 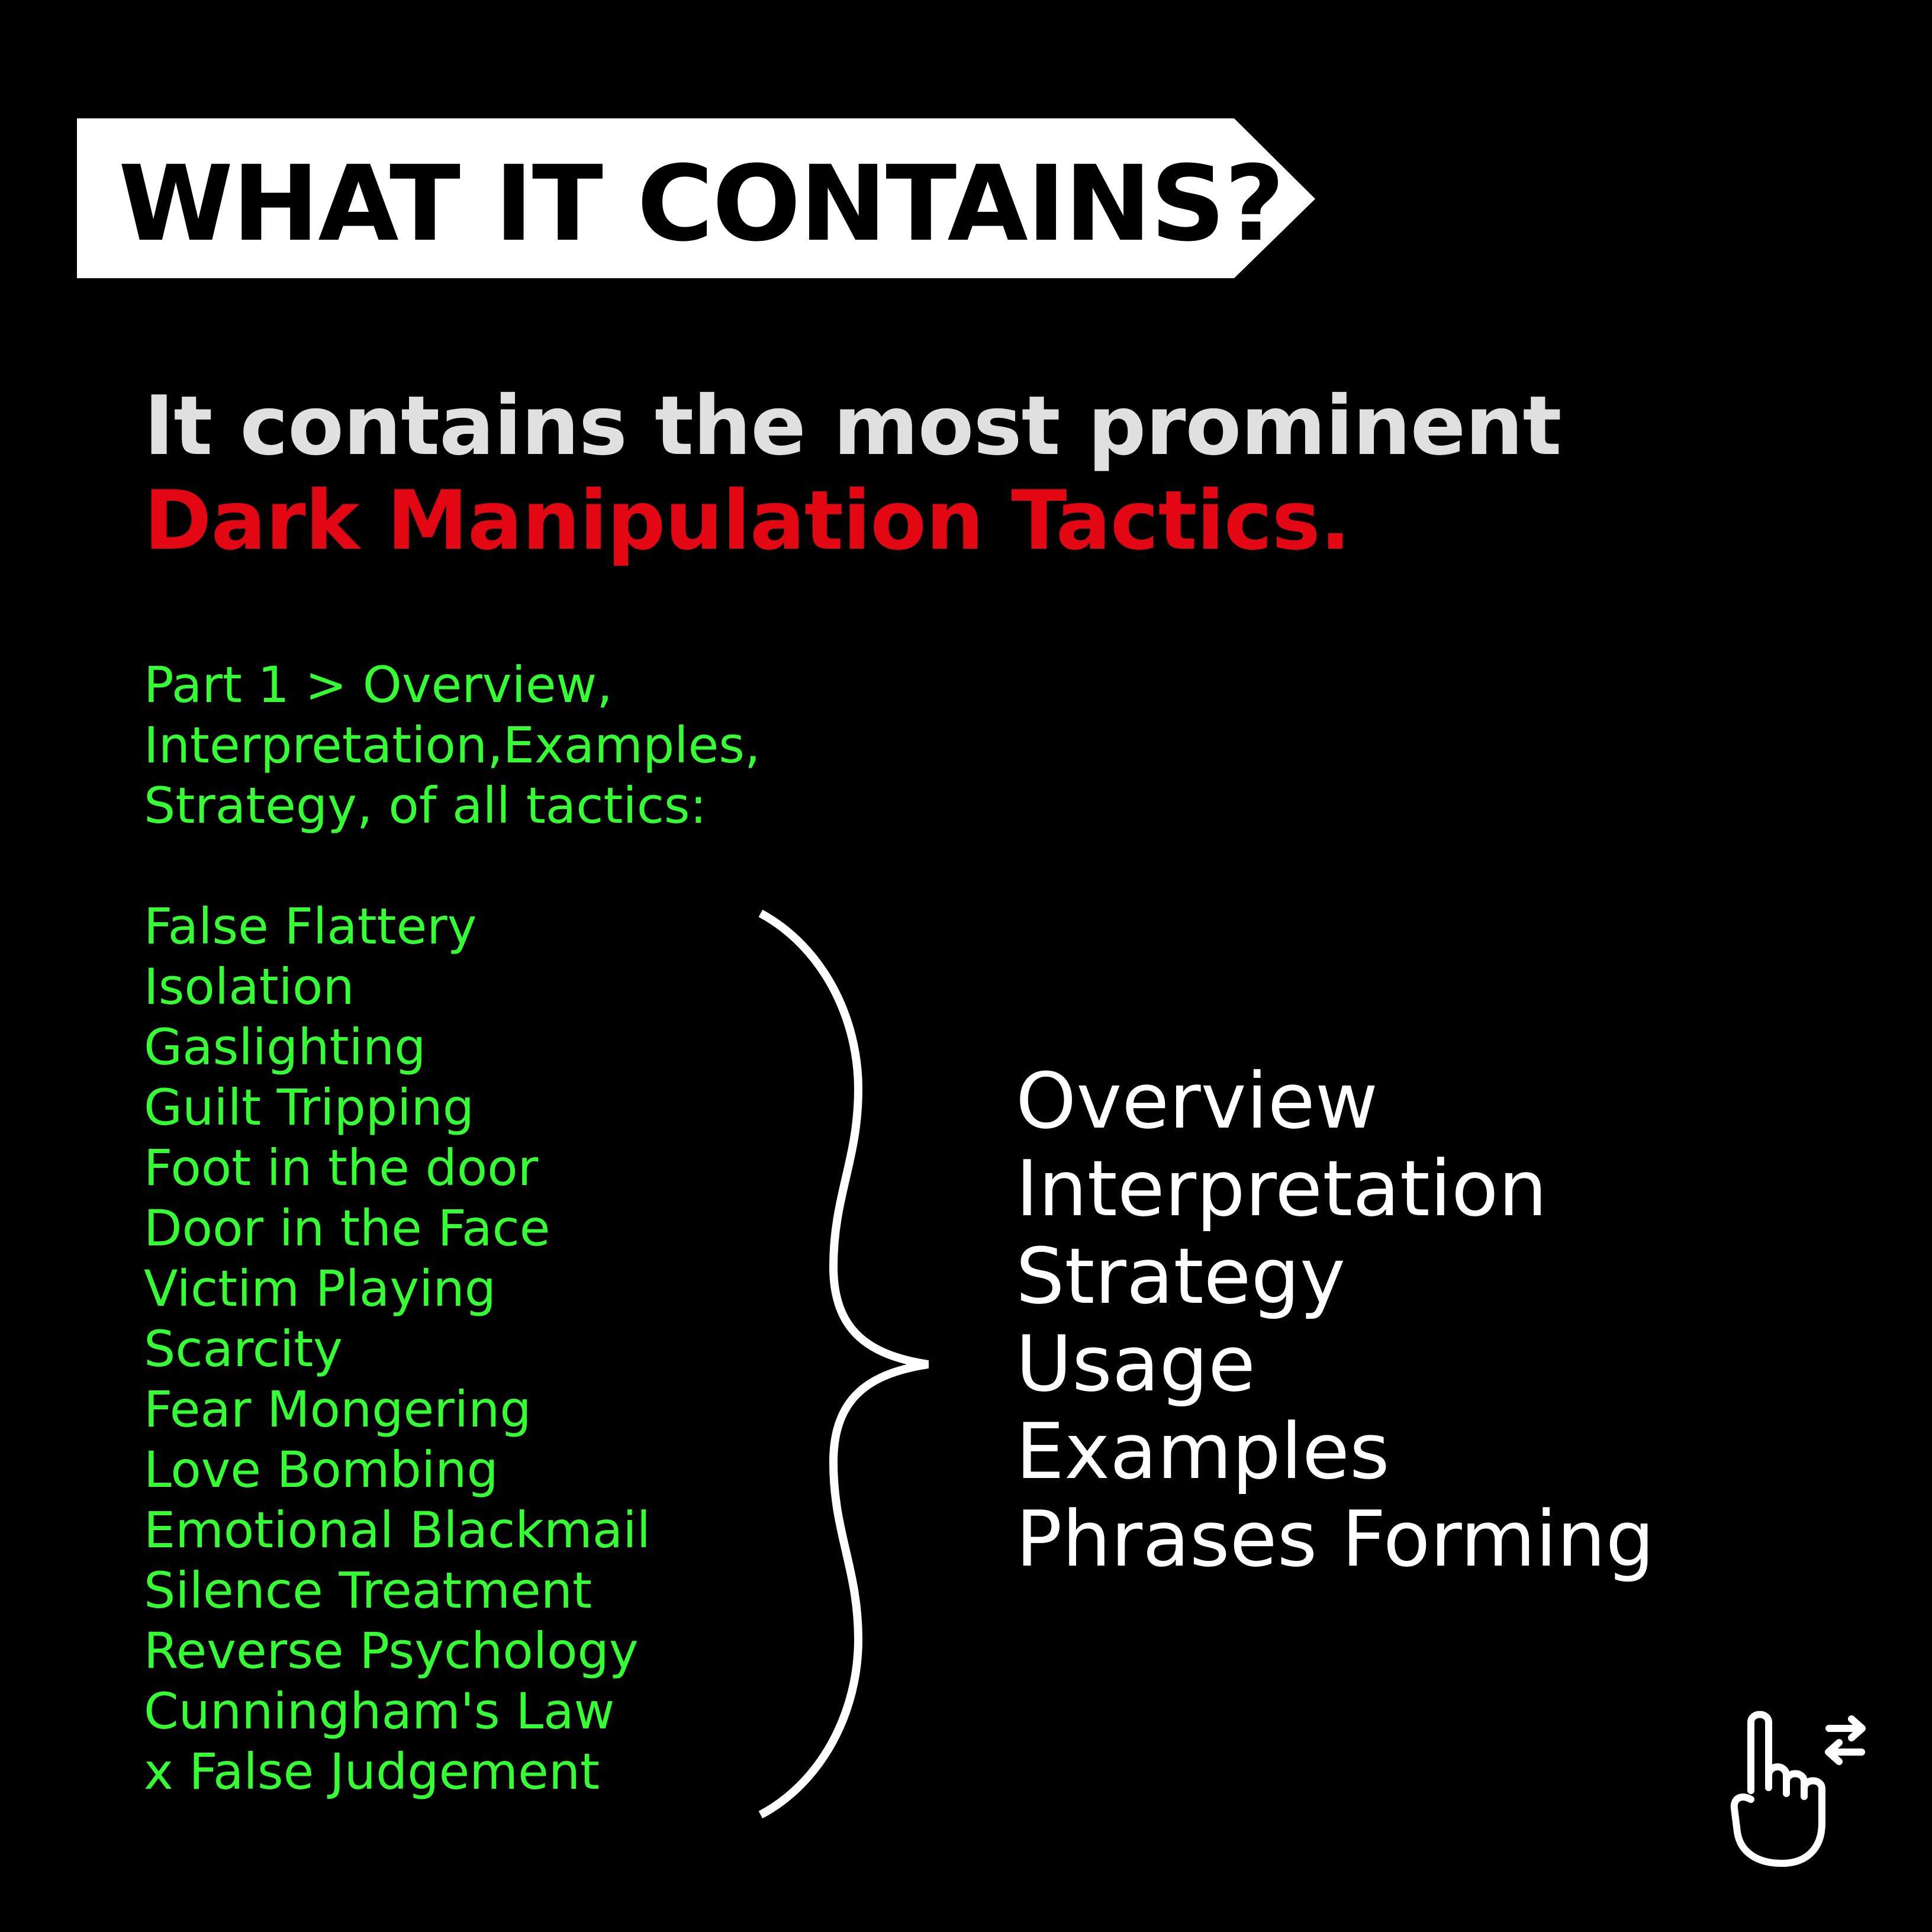 What do you see at coordinates (309, 1107) in the screenshot?
I see `tactic-item: Guilt Tripping` at bounding box center [309, 1107].